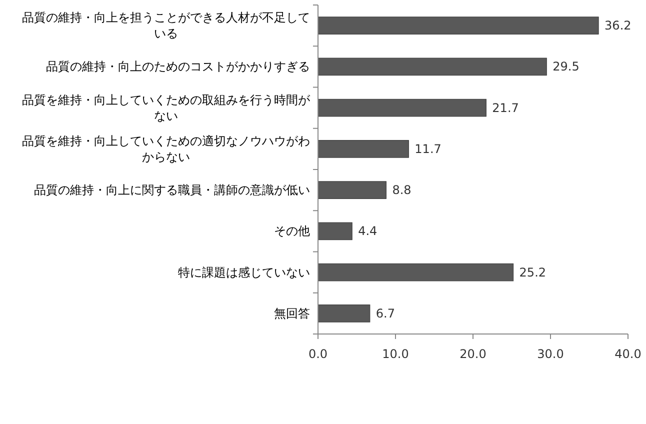 This screenshot has width=646, height=424. Describe the element at coordinates (178, 67) in the screenshot. I see `y-tick-label: 品質の維持・向上のためのコストがかかりすぎる` at that location.